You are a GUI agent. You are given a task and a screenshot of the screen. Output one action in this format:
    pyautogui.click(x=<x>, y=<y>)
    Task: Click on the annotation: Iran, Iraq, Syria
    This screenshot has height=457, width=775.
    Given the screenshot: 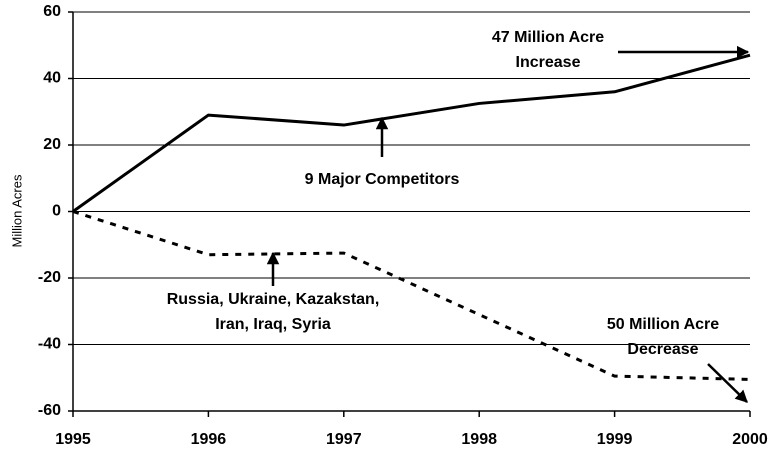 What is the action you would take?
    pyautogui.click(x=273, y=324)
    